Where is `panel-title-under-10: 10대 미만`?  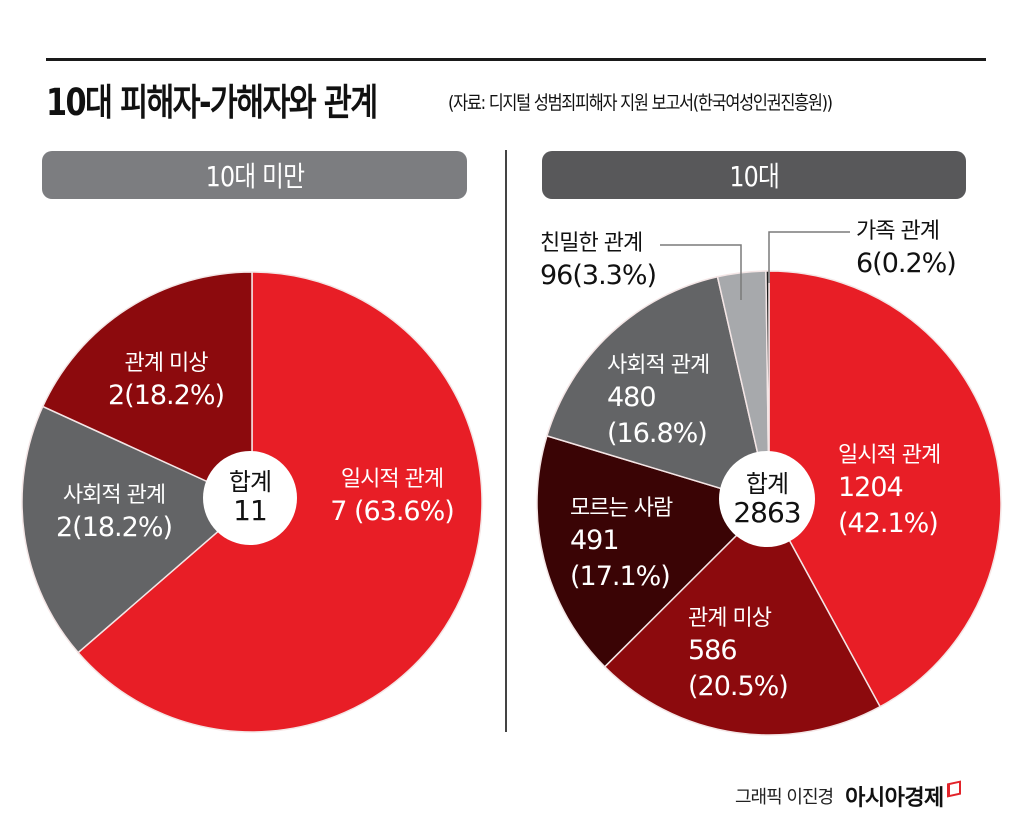 panel-title-under-10: 10대 미만 is located at coordinates (254, 176).